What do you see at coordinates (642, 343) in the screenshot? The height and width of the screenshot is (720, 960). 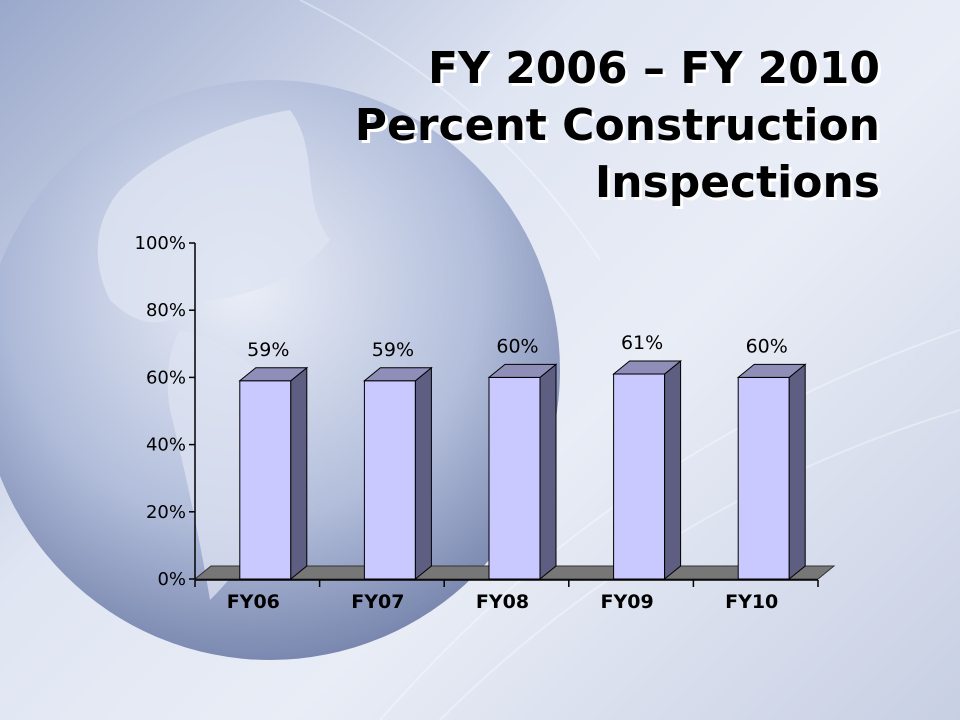 I see `bar-data-label: 61%` at bounding box center [642, 343].